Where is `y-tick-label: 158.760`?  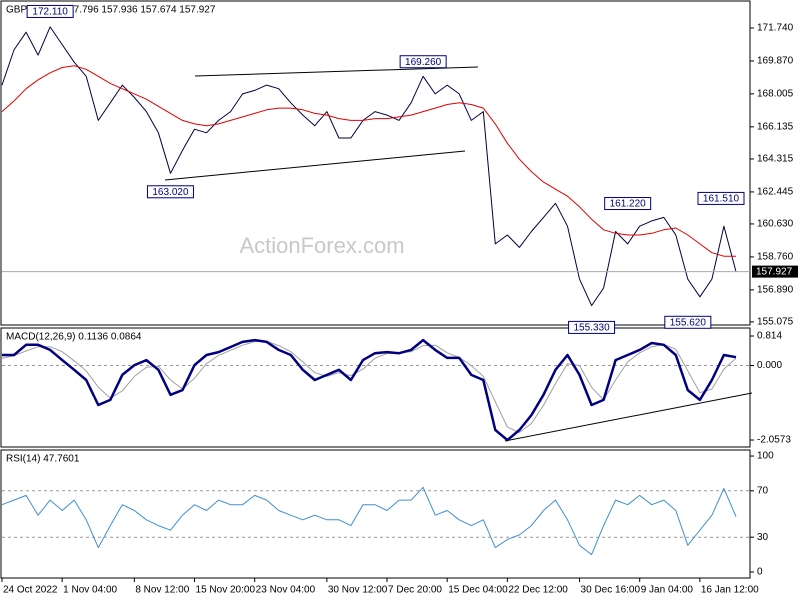
y-tick-label: 158.760 is located at coordinates (775, 257).